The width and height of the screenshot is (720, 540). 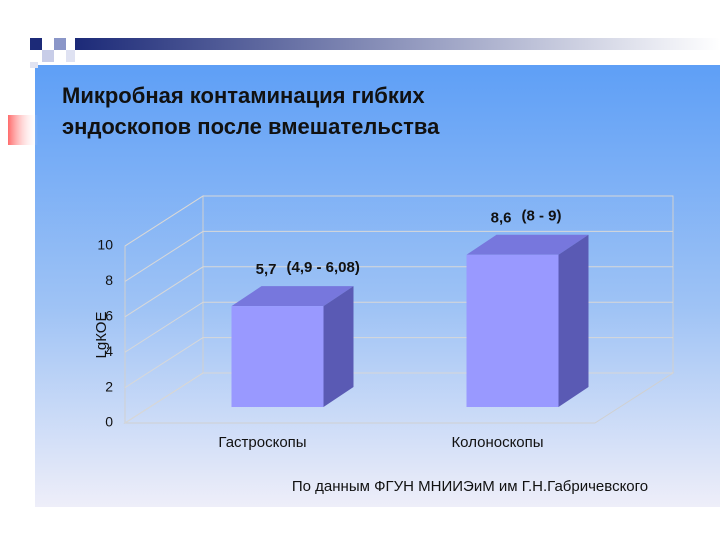 What do you see at coordinates (251, 126) in the screenshot?
I see `title-line: эндоскопов после вмешательства` at bounding box center [251, 126].